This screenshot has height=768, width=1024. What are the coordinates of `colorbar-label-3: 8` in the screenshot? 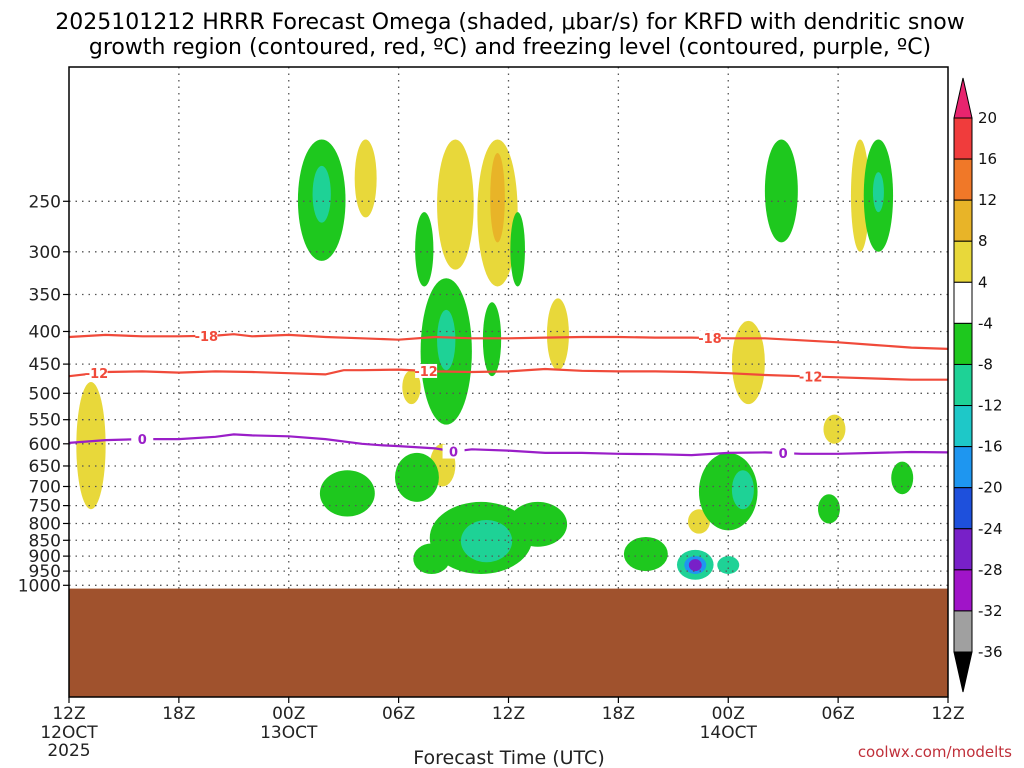 It's located at (983, 241).